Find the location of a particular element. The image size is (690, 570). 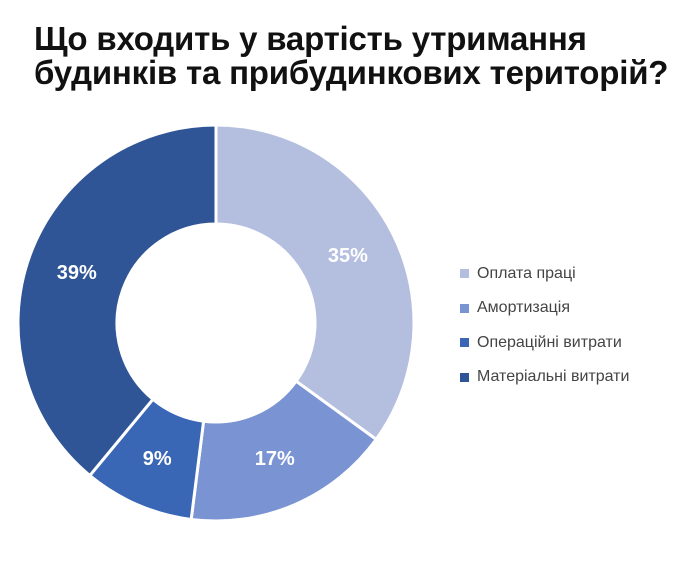

slice-data-label: 9% is located at coordinates (157, 459).